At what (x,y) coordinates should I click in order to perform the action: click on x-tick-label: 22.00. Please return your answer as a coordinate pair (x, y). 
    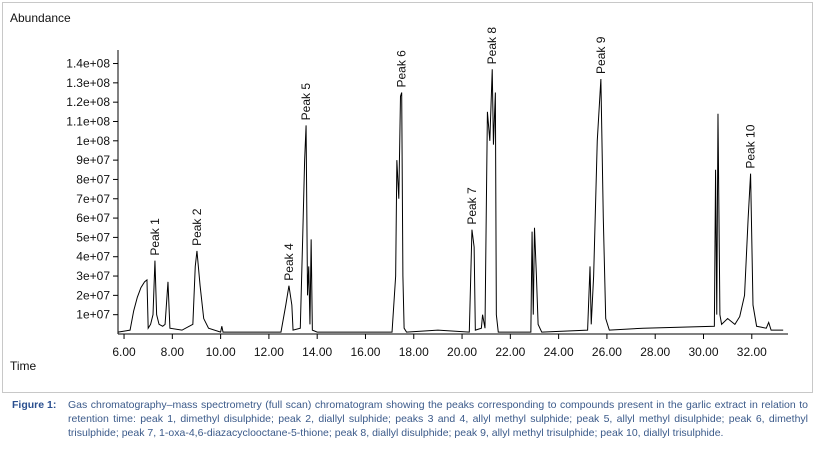
    Looking at the image, I should click on (510, 352).